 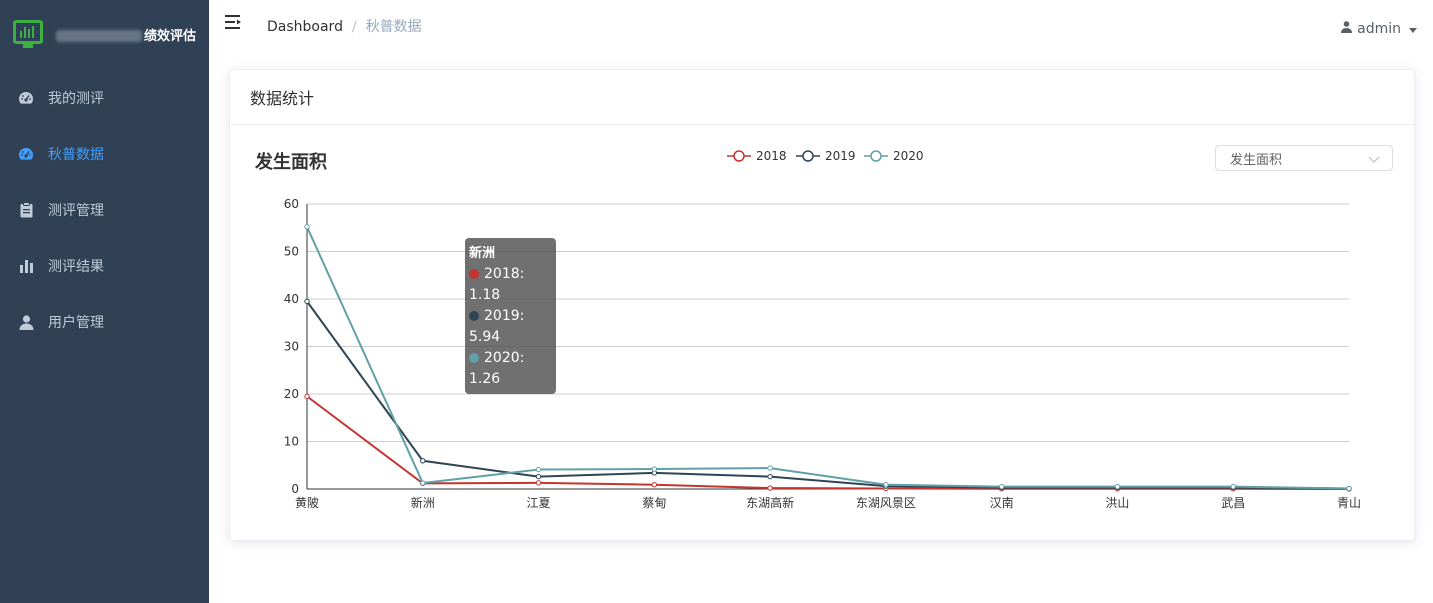 What do you see at coordinates (291, 204) in the screenshot?
I see `y-tick-label: 60` at bounding box center [291, 204].